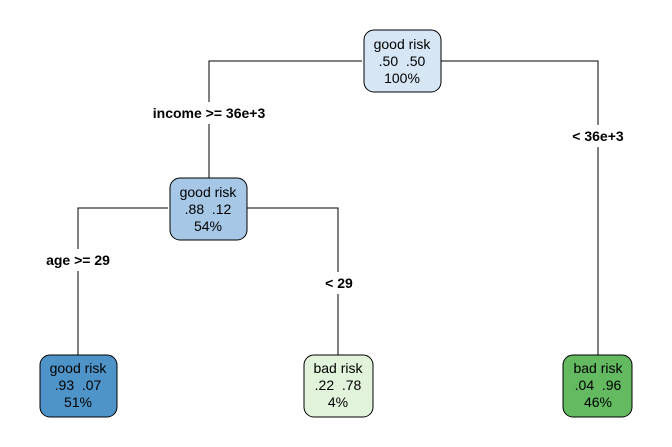  I want to click on node-probs: .22 .78, so click(338, 385).